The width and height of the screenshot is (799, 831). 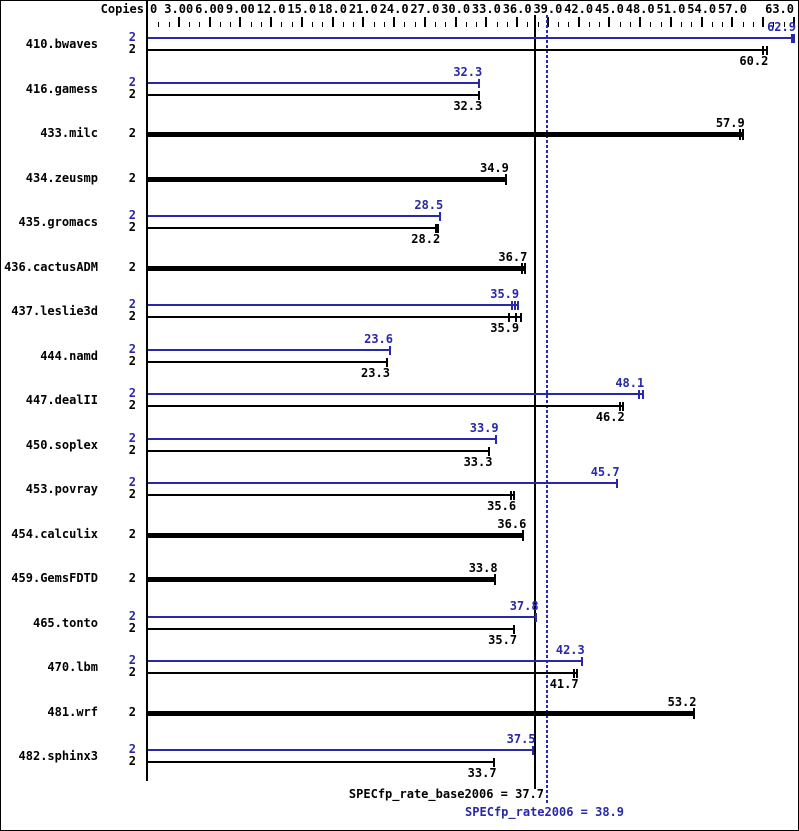 I want to click on value-label: 42.3, so click(x=570, y=650).